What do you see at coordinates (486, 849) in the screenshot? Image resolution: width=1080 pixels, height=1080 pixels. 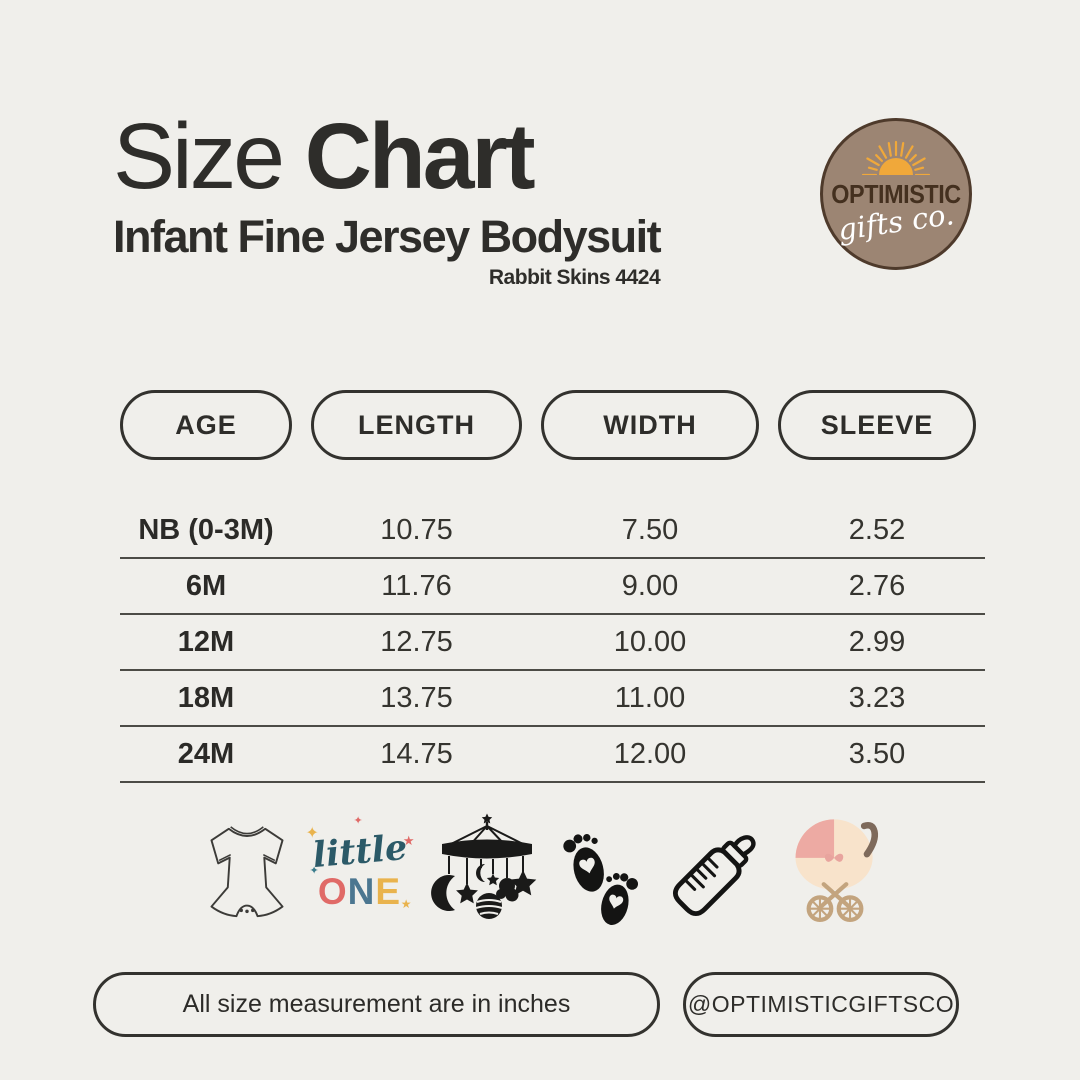 I see `mobile-canopy` at bounding box center [486, 849].